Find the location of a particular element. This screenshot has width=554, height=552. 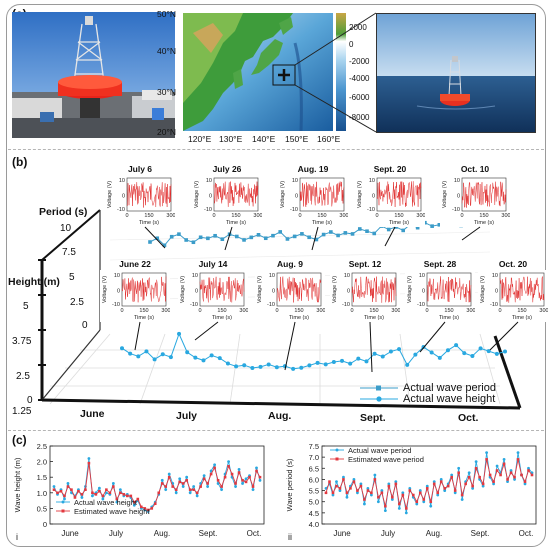

voltage-inset: June 22 10 0 -10 0 150 300 Time (s) Voltage (V) is located at coordinates (135, 290).